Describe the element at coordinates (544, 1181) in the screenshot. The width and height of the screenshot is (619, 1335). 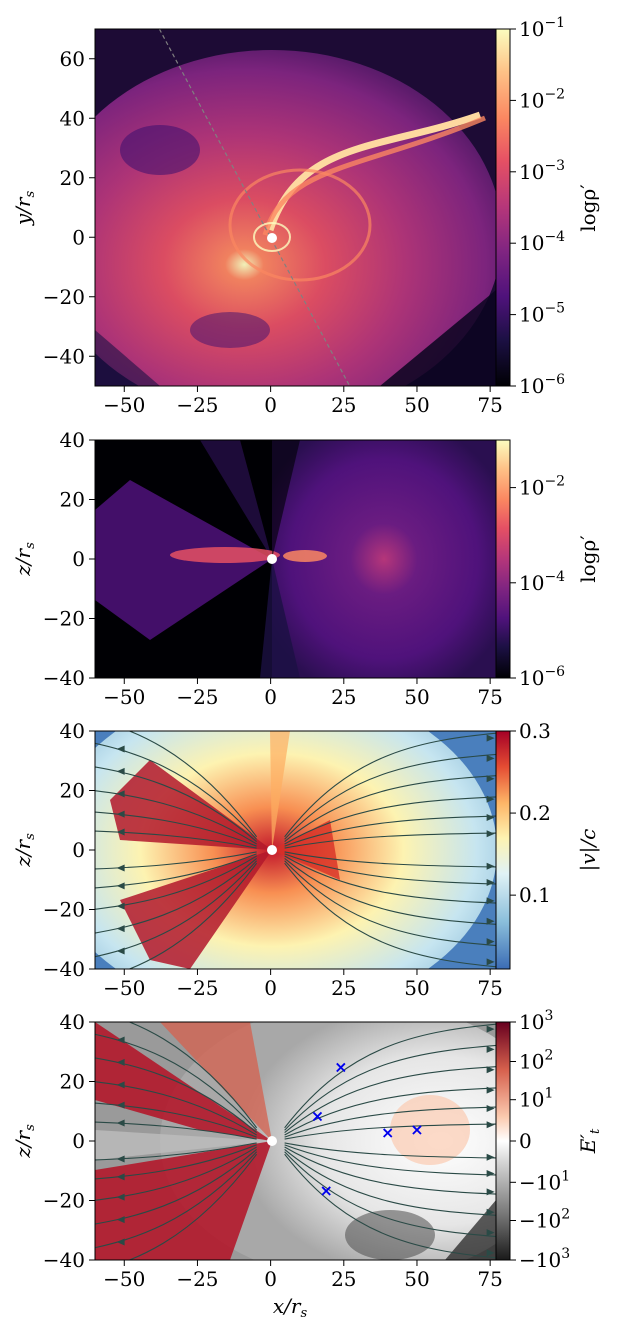
I see `colorbar-tick-label: −101` at that location.